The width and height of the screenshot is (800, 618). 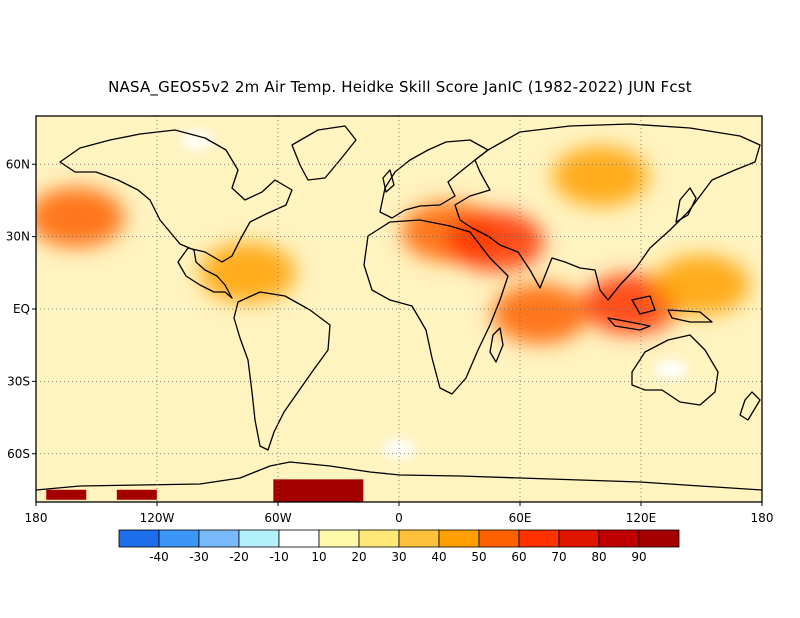 What do you see at coordinates (136, 494) in the screenshot?
I see `block-antarctic-amundsen` at bounding box center [136, 494].